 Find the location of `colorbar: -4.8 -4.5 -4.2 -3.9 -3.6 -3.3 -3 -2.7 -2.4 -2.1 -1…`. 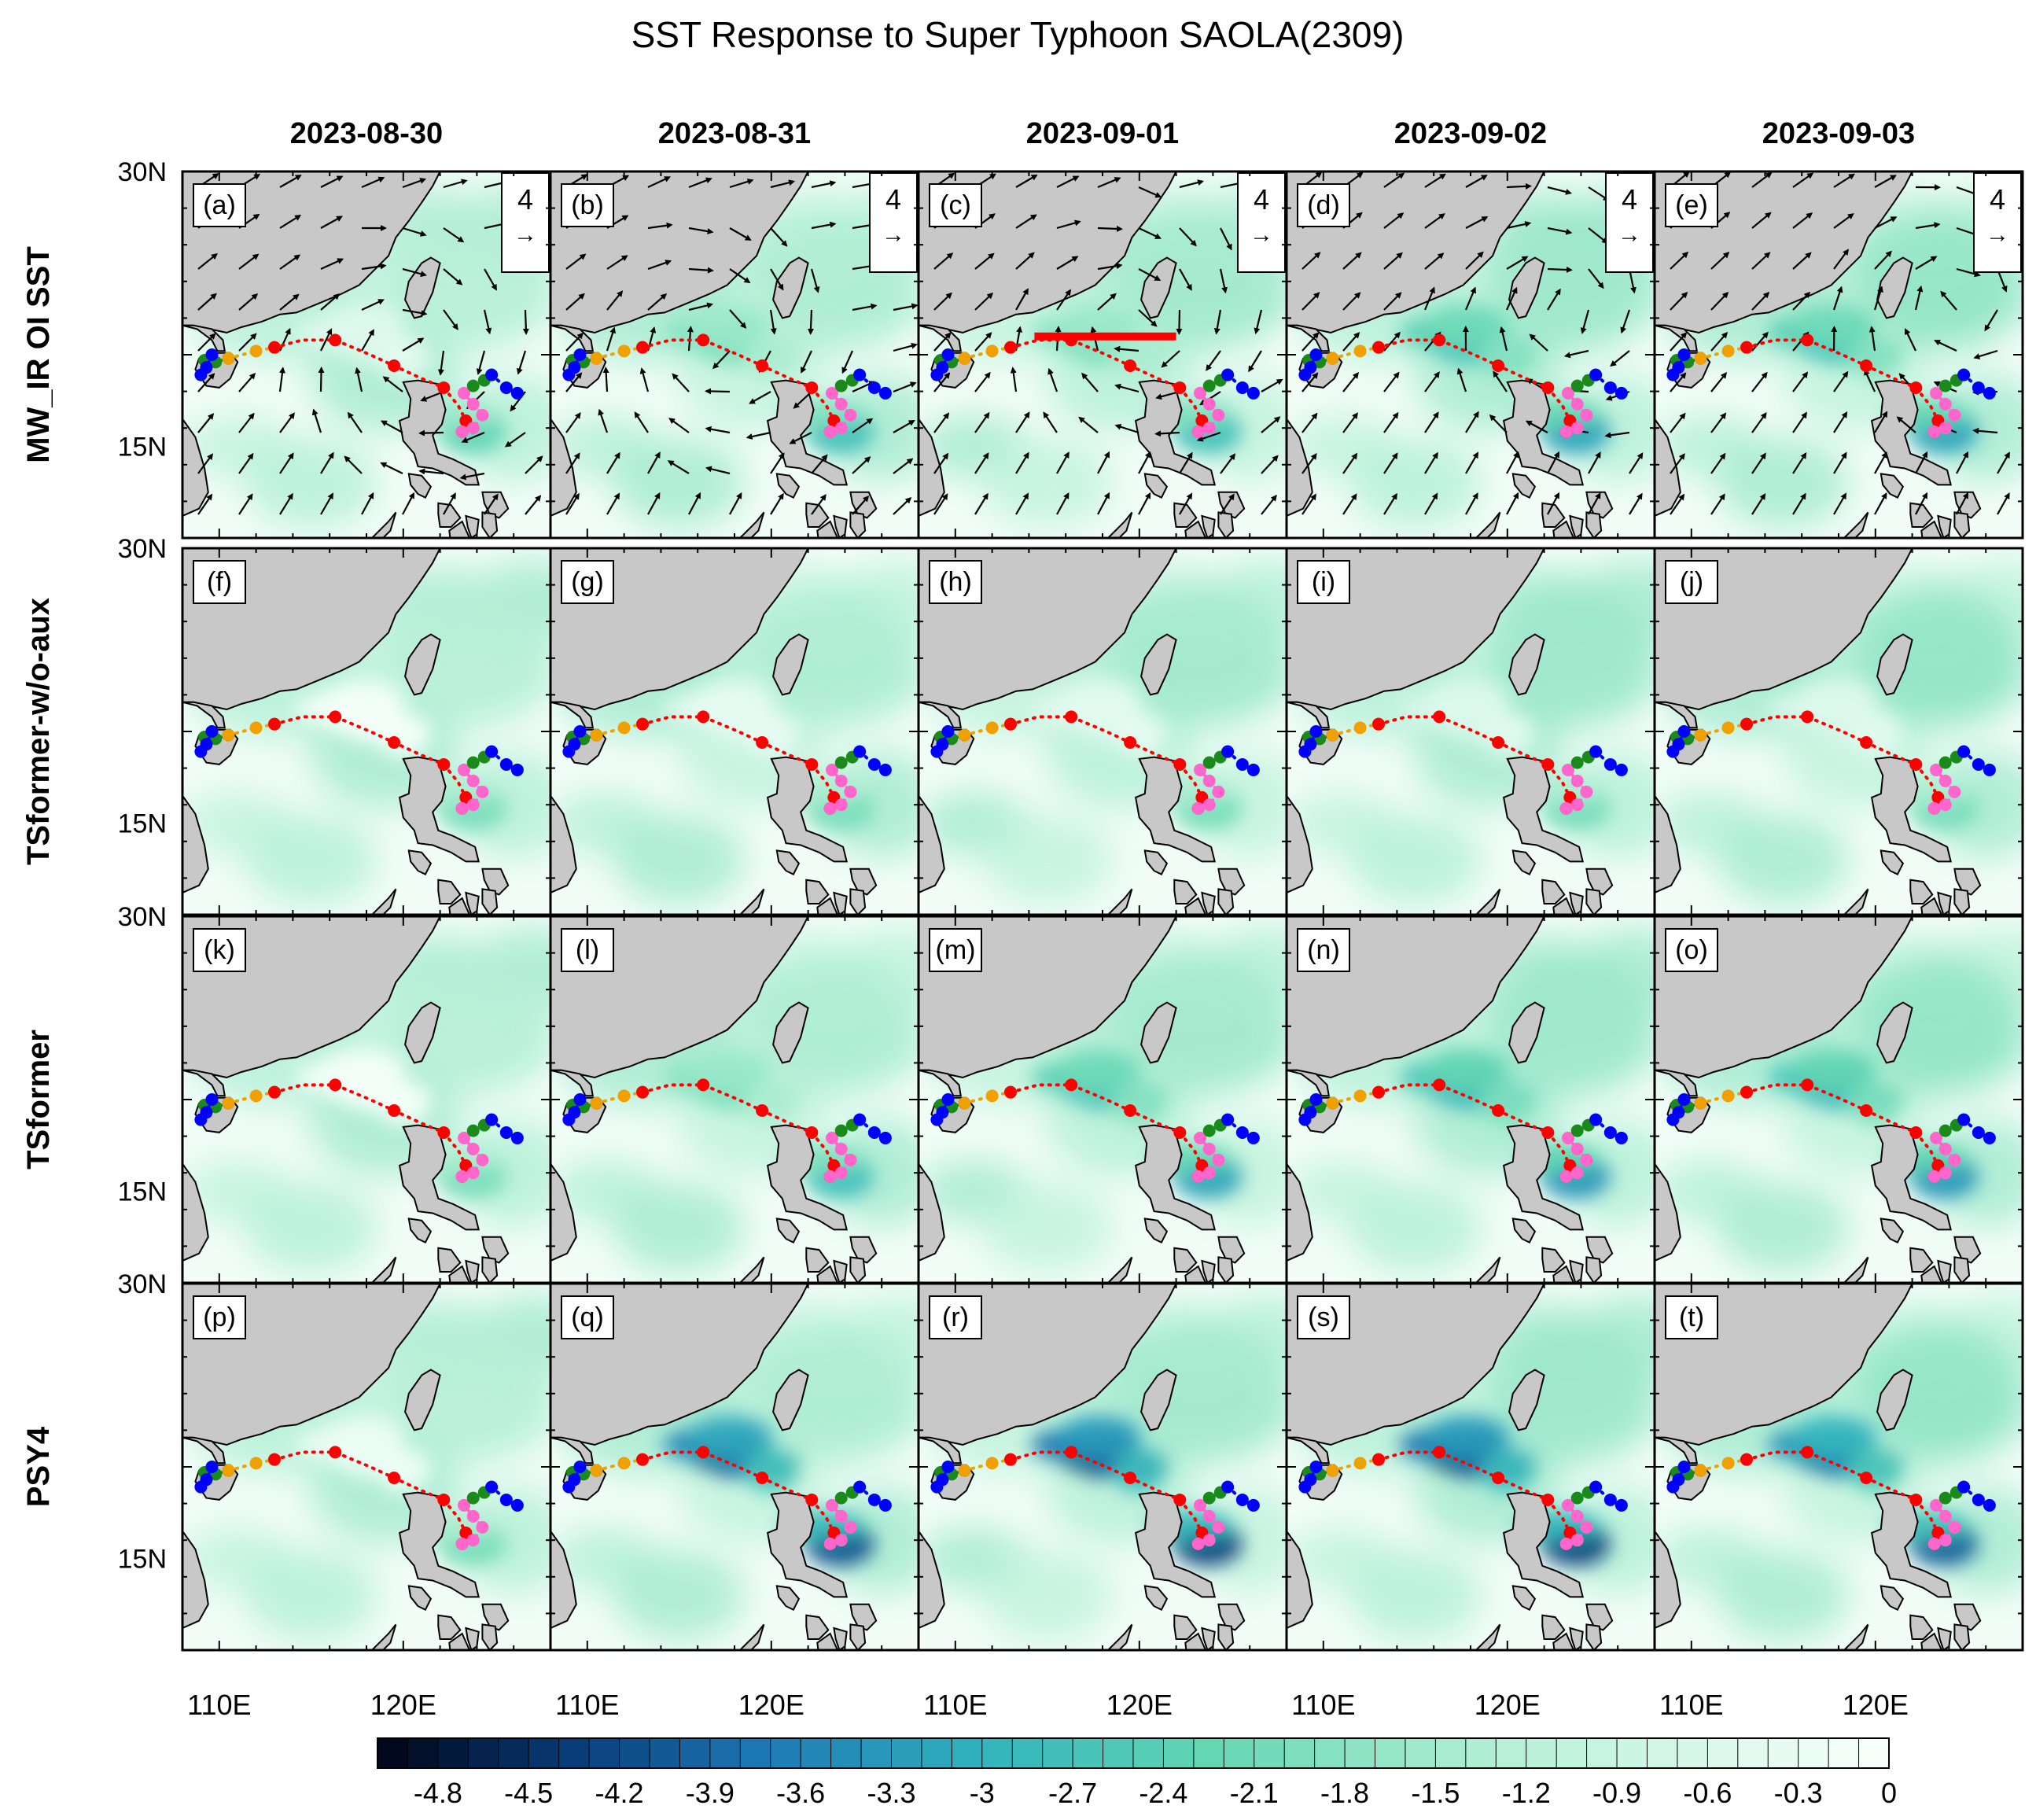

colorbar: -4.8 -4.5 -4.2 -3.9 -3.6 -3.3 -3 -2.7 -2.4 -2.1 -1… is located at coordinates (1137, 1773).